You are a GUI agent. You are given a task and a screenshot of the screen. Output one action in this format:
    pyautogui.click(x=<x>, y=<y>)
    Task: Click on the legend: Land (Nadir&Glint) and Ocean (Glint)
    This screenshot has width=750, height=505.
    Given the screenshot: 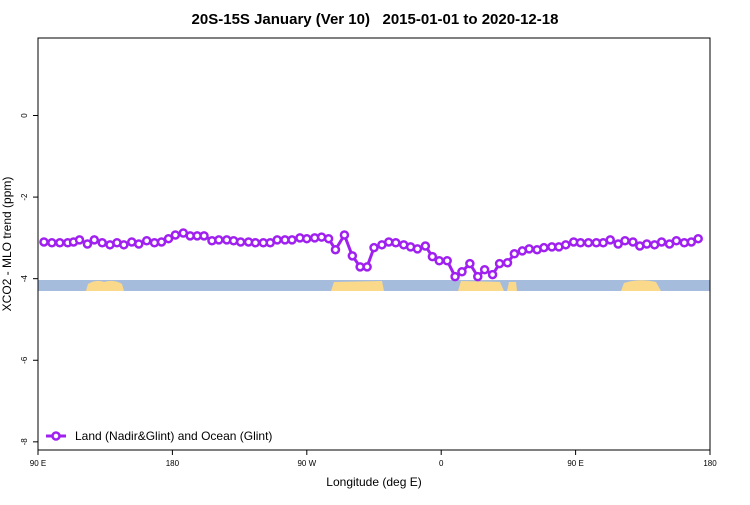 What is the action you would take?
    pyautogui.click(x=159, y=436)
    